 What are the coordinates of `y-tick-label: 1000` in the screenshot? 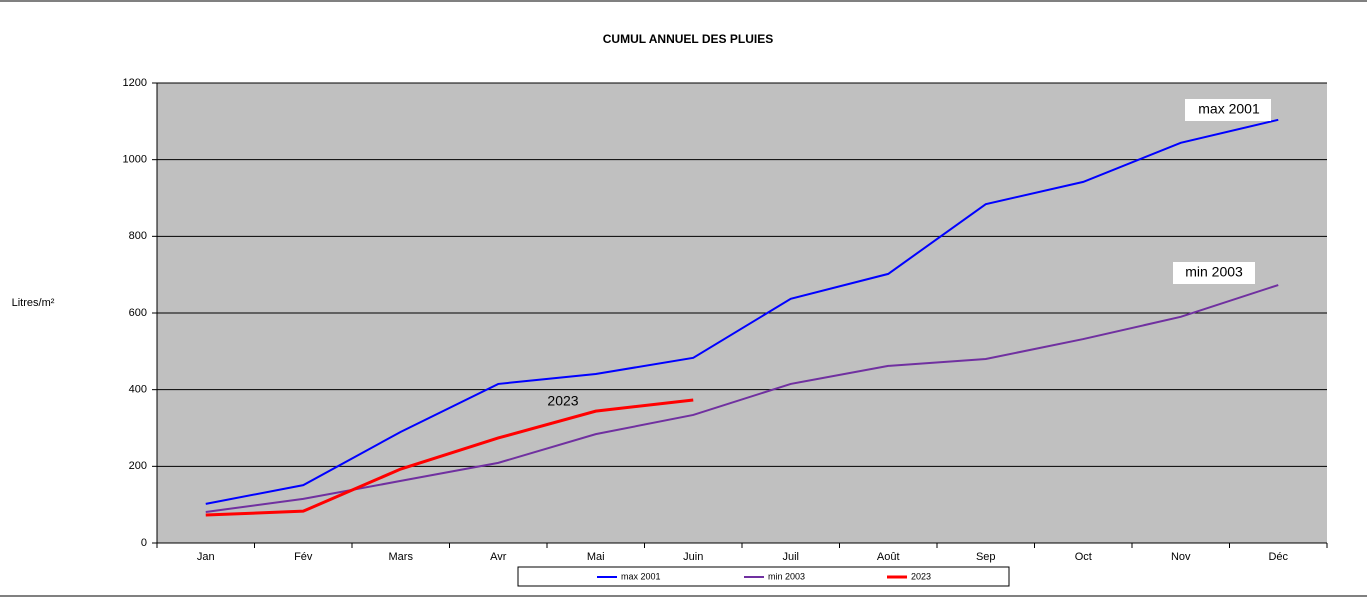 It's located at (135, 160).